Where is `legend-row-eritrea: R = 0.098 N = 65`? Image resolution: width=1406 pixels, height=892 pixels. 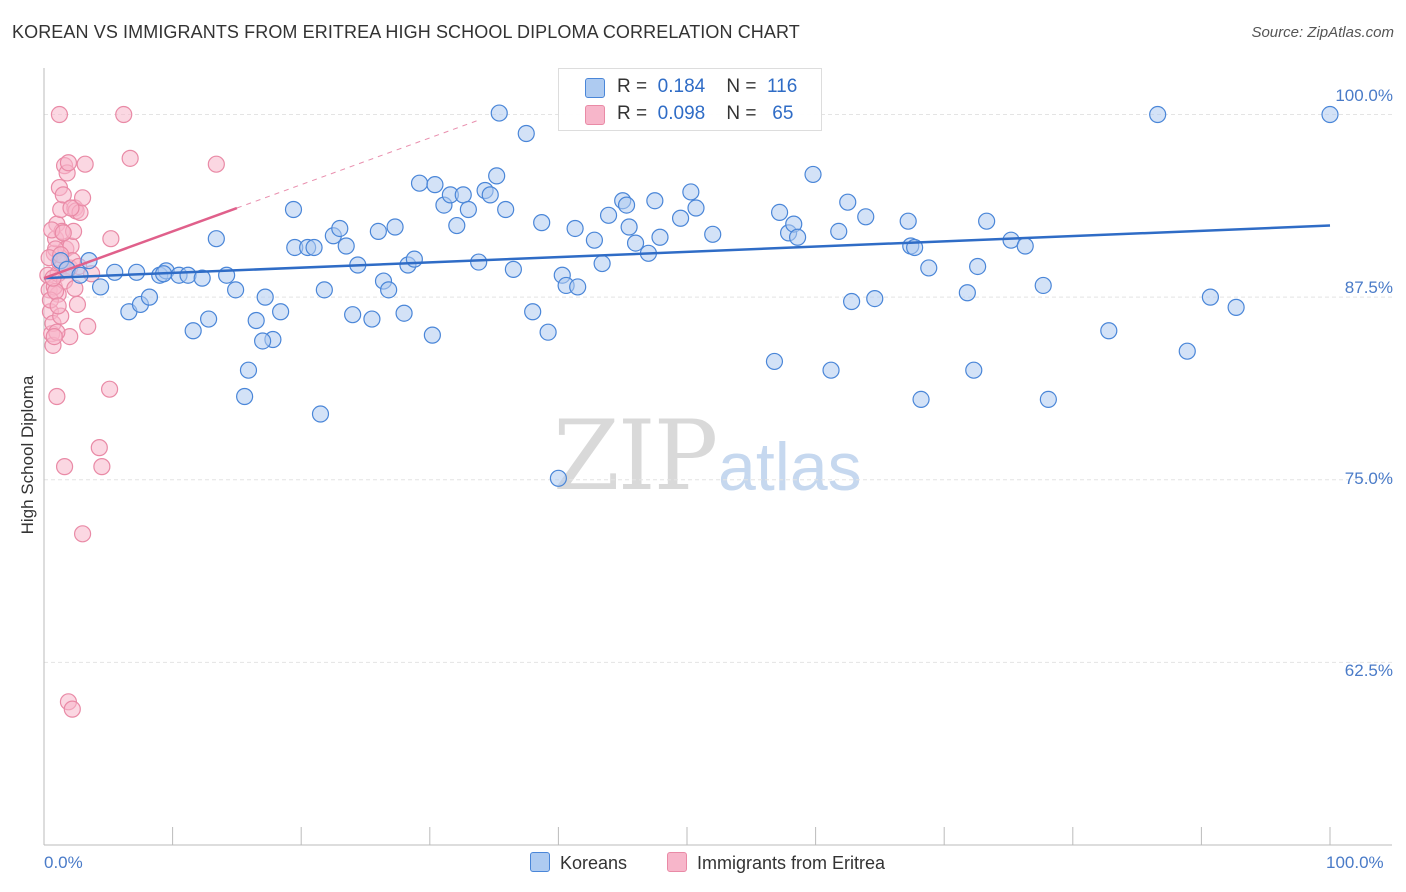 legend-row-eritrea: R = 0.098 N = 65 is located at coordinates (690, 114).